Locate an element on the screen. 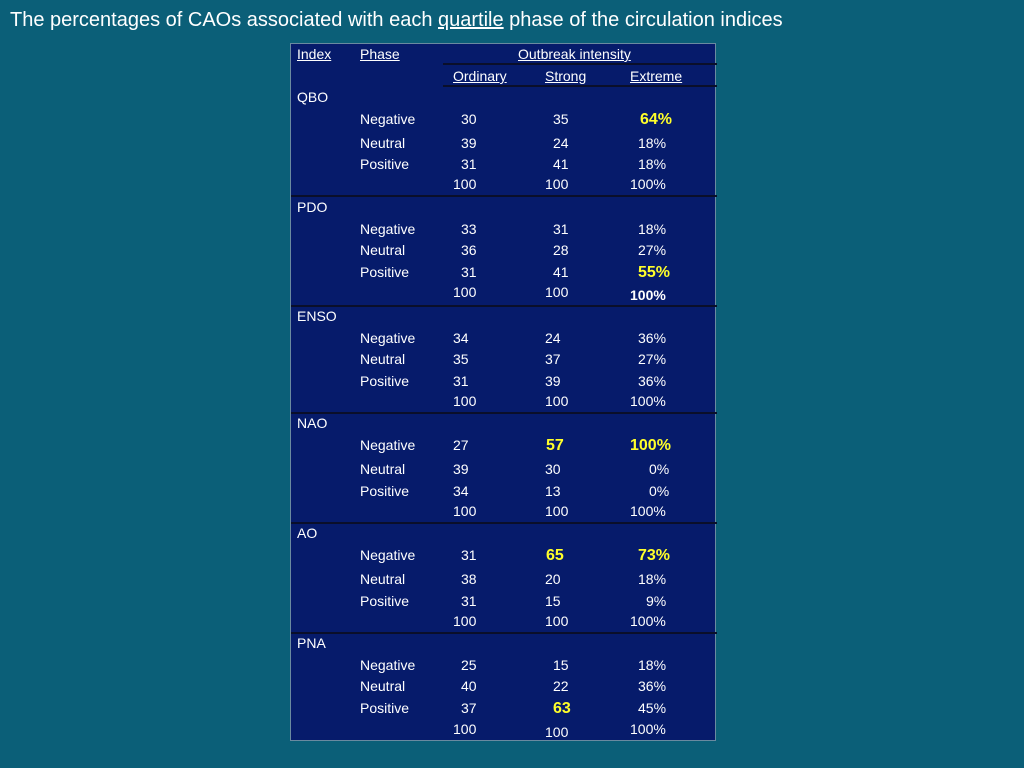 Image resolution: width=1024 pixels, height=768 pixels. ordinary-value: 38 is located at coordinates (469, 579).